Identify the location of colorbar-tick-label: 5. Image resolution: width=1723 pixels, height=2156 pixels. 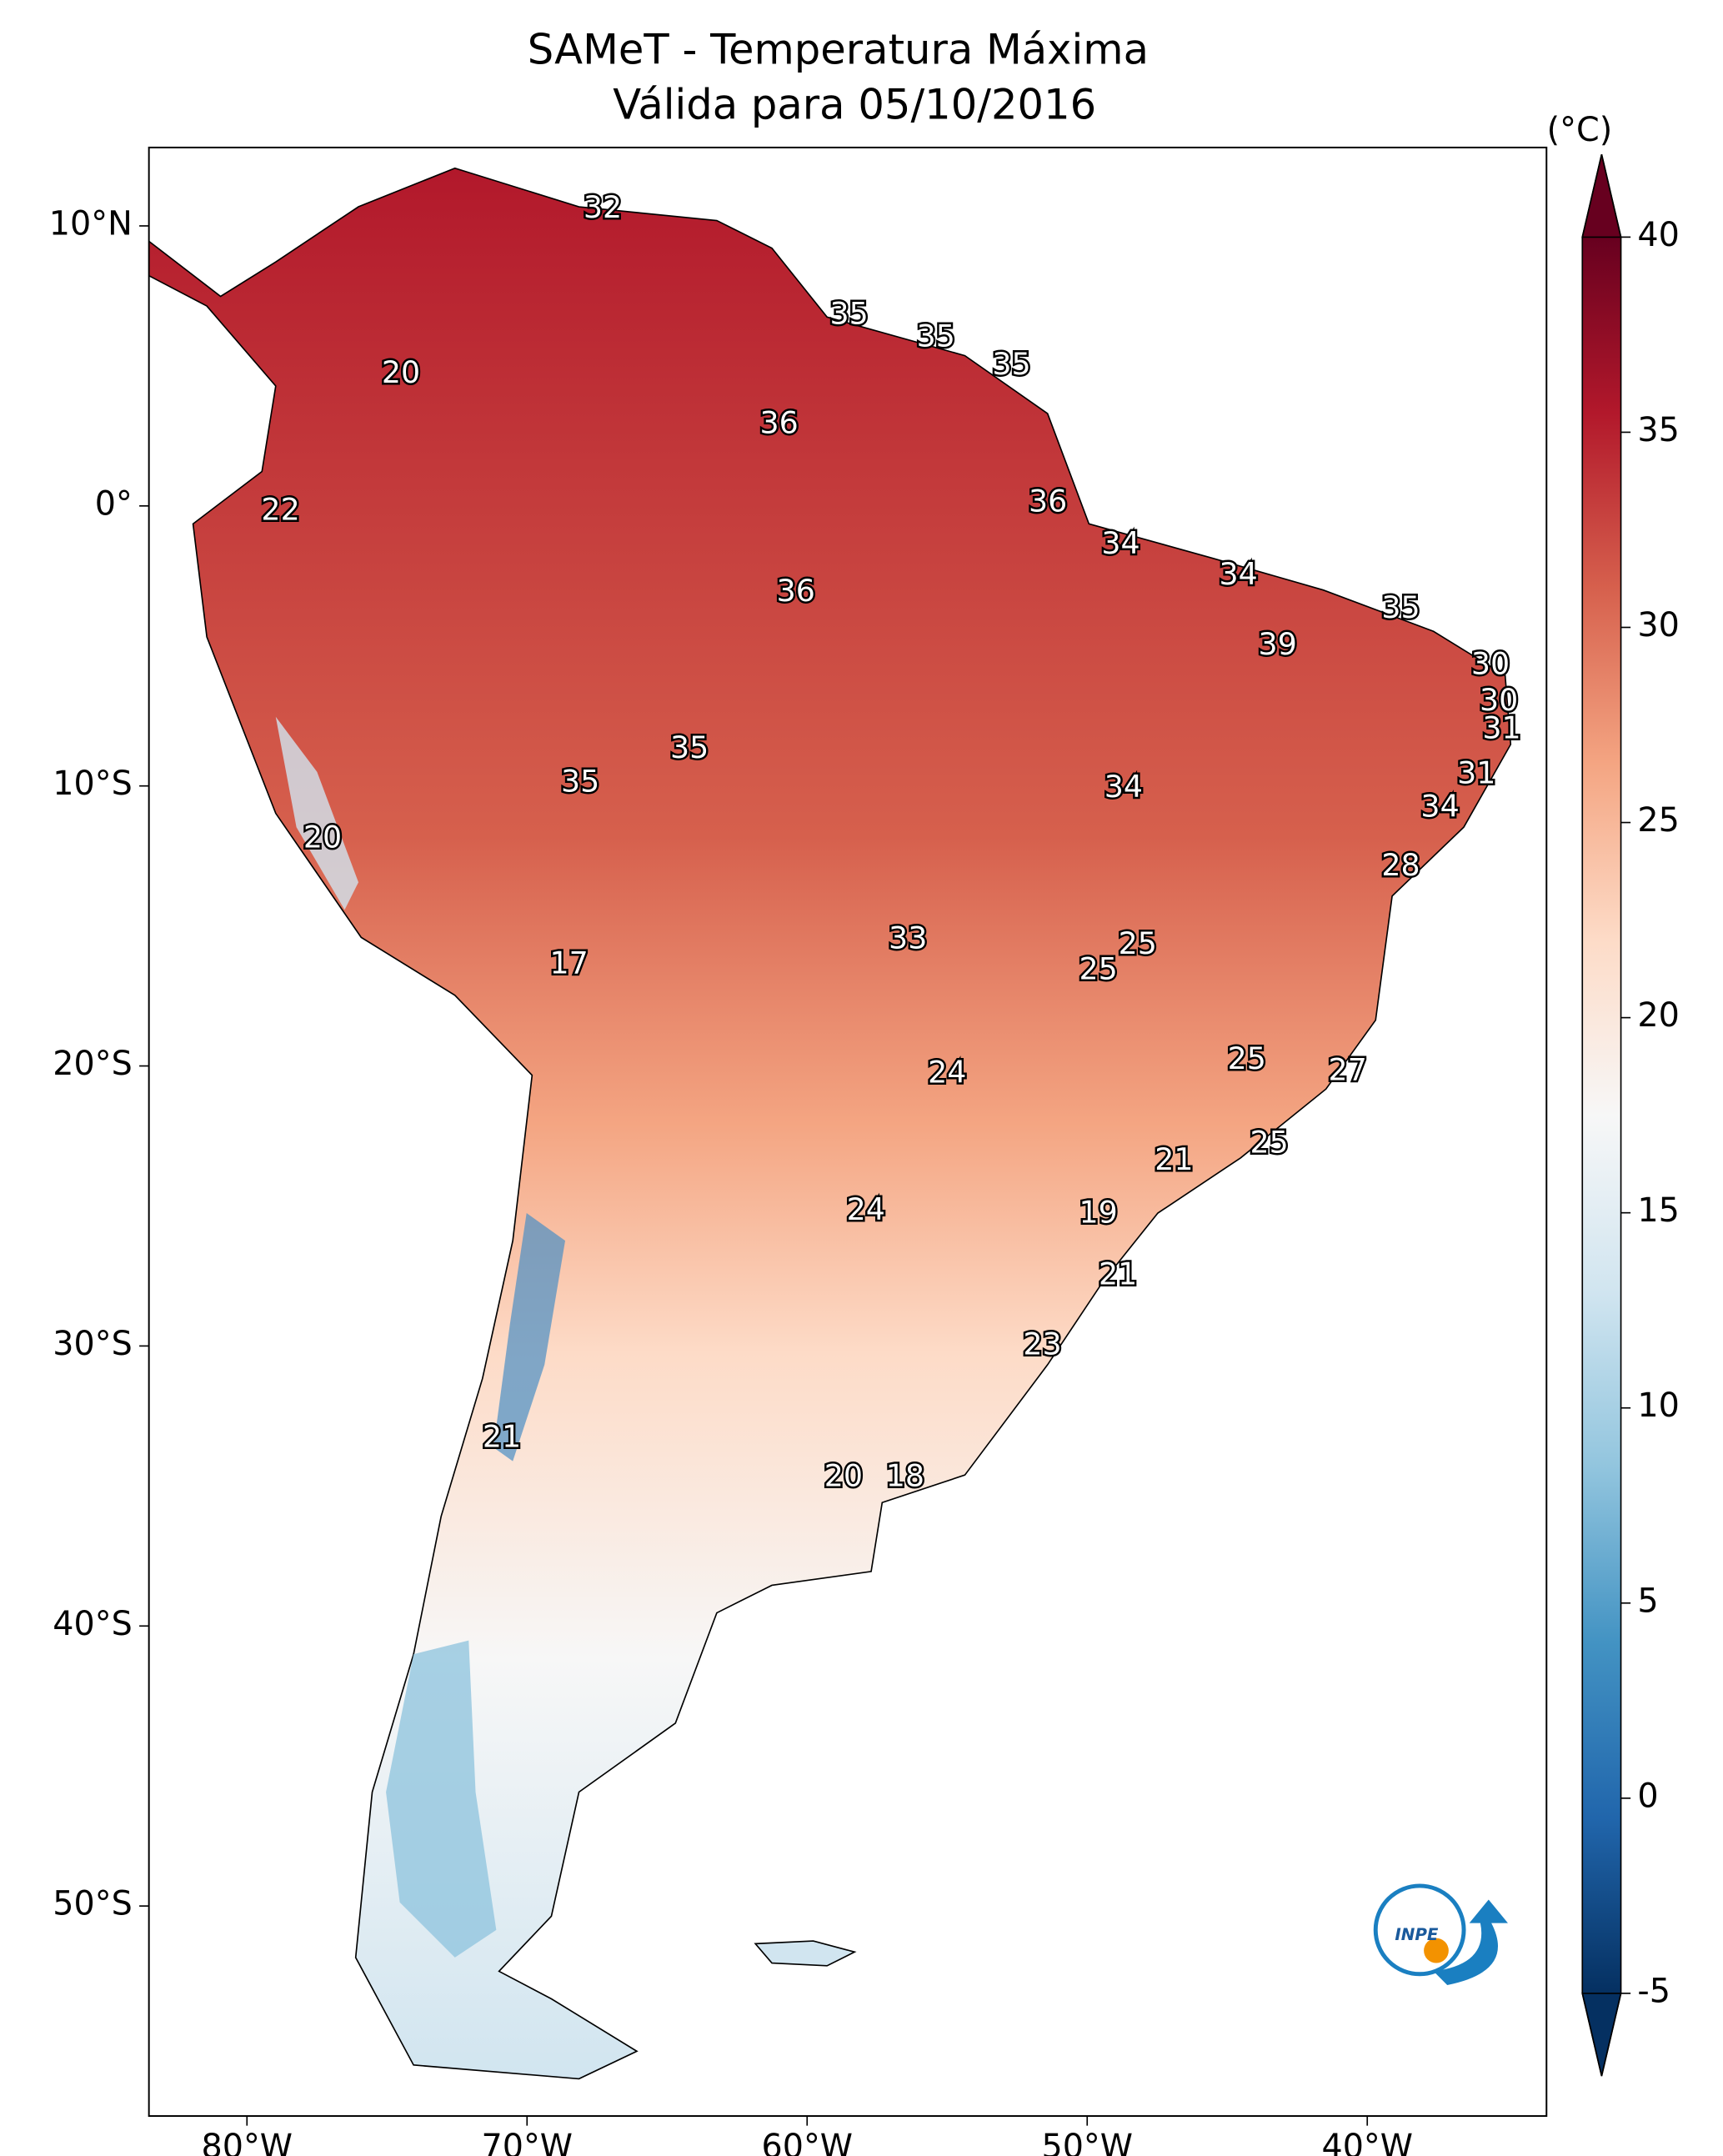
(1647, 1601).